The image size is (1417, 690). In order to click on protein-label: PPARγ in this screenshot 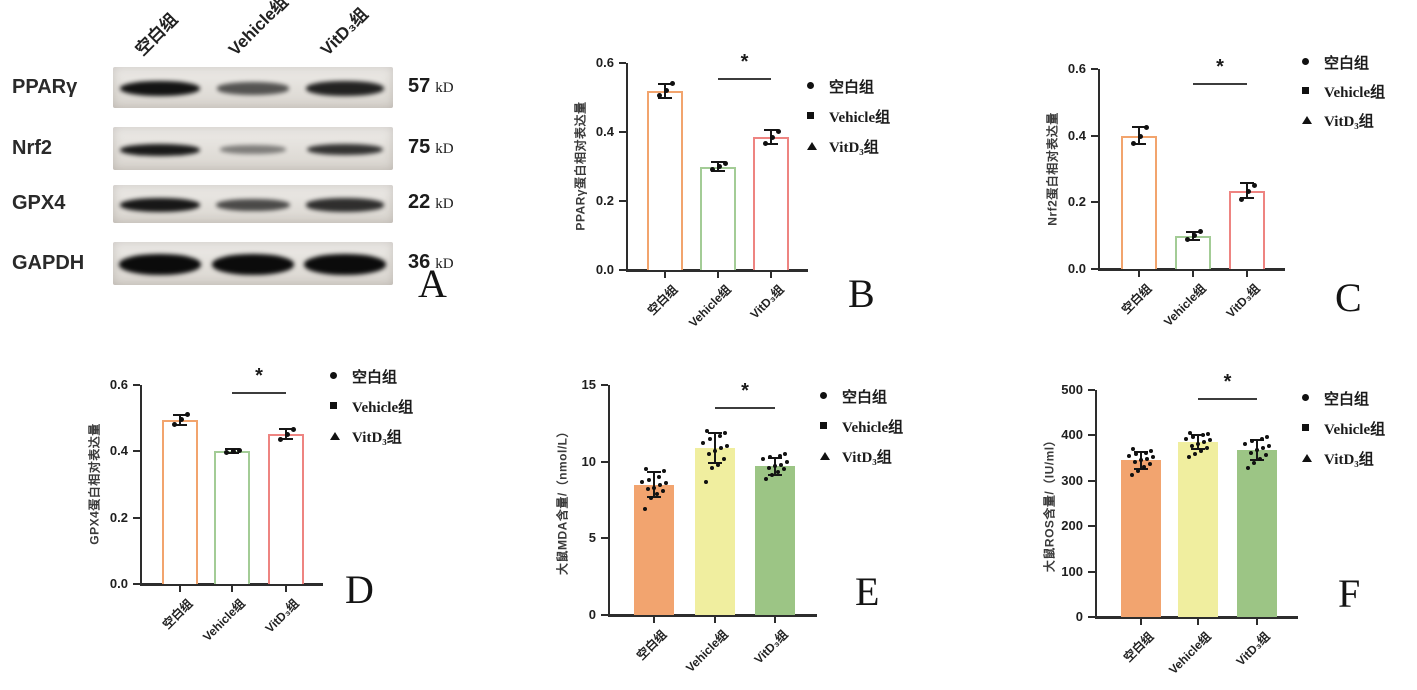, I will do `click(45, 86)`.